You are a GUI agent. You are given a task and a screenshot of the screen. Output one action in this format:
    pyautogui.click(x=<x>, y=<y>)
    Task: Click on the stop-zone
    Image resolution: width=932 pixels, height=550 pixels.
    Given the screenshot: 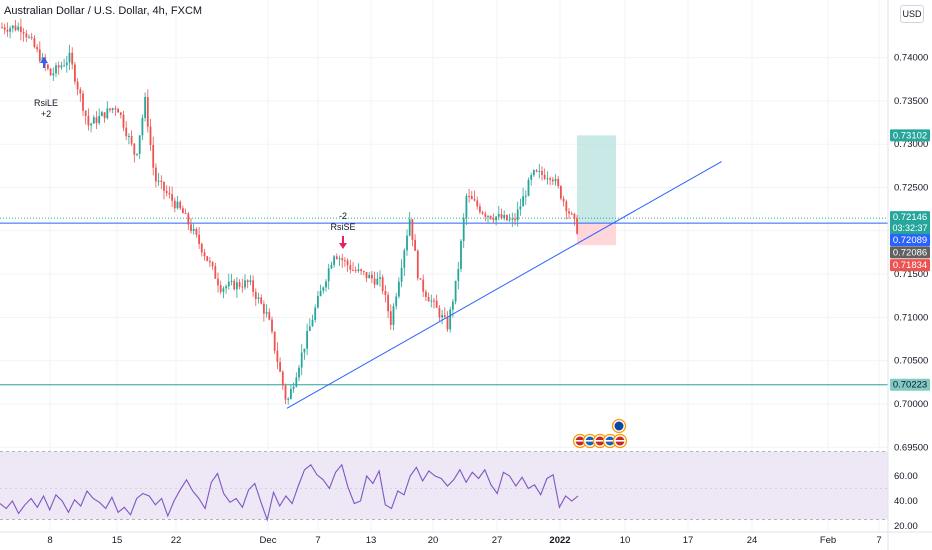 What is the action you would take?
    pyautogui.click(x=596, y=234)
    